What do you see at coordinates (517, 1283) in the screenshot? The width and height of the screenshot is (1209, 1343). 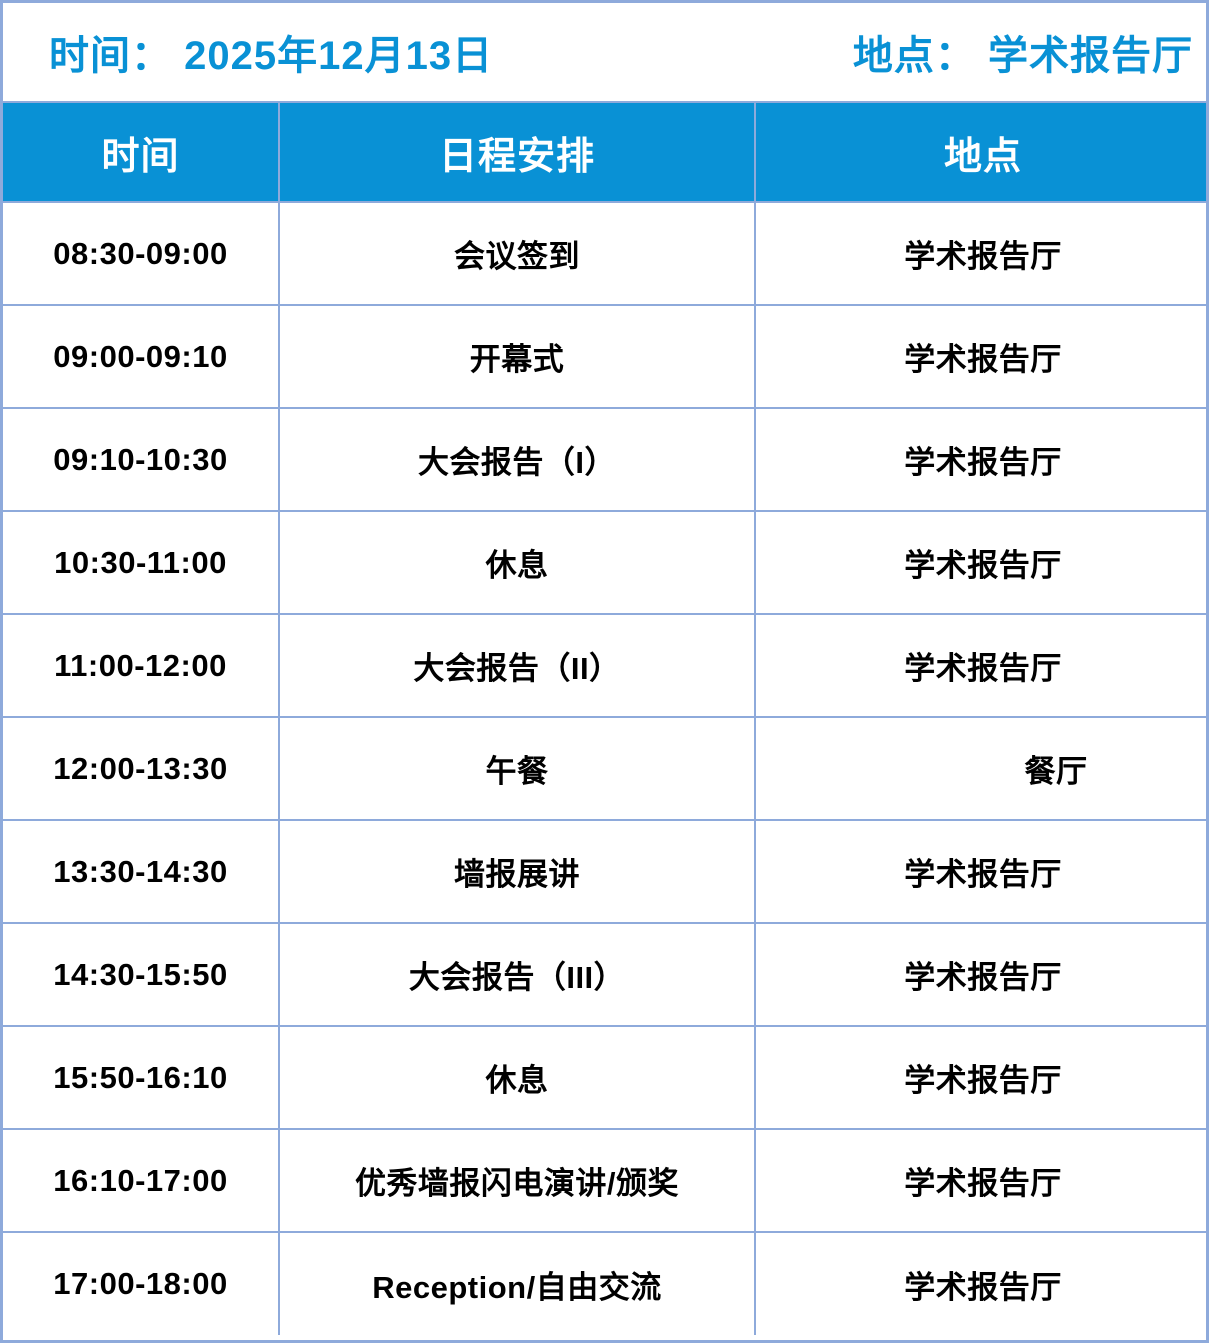 I see `event-cell: Reception/自由交流` at bounding box center [517, 1283].